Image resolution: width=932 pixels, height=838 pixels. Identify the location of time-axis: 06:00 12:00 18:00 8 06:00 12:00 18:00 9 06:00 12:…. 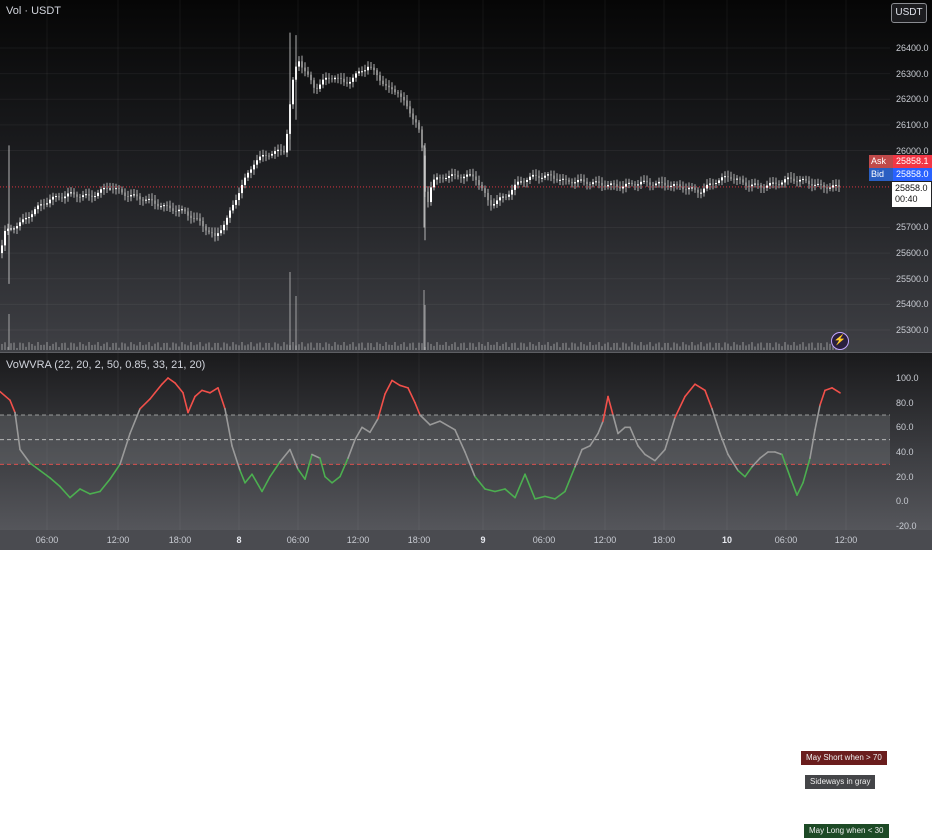
(466, 540).